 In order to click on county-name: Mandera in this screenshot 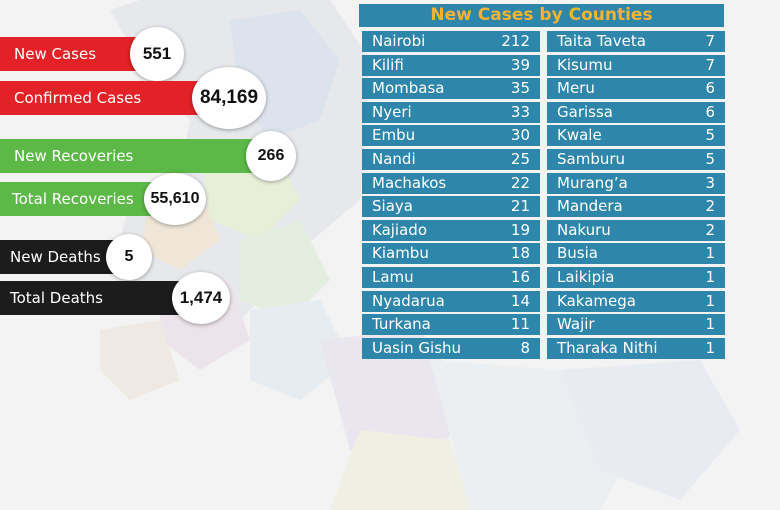, I will do `click(590, 206)`.